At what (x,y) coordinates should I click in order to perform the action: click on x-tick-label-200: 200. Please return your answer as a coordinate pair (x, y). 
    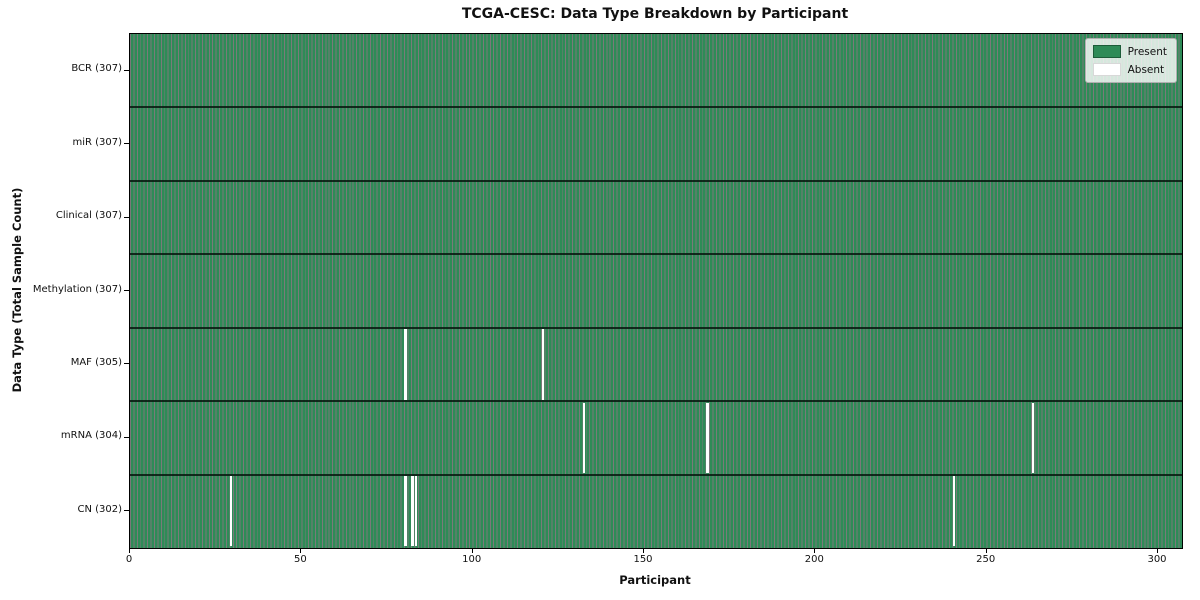
    Looking at the image, I should click on (814, 559).